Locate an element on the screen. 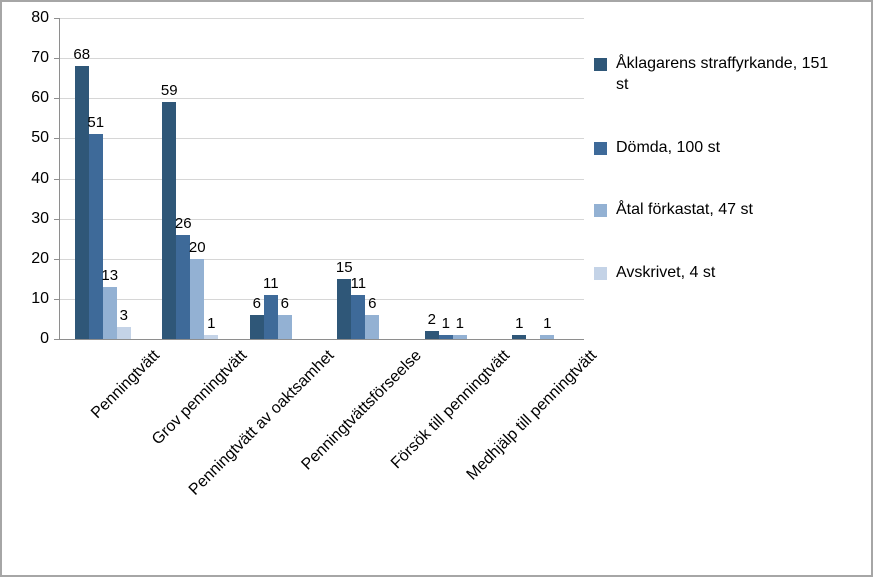 The image size is (873, 577). y-axis-tick-label: 70 is located at coordinates (40, 58).